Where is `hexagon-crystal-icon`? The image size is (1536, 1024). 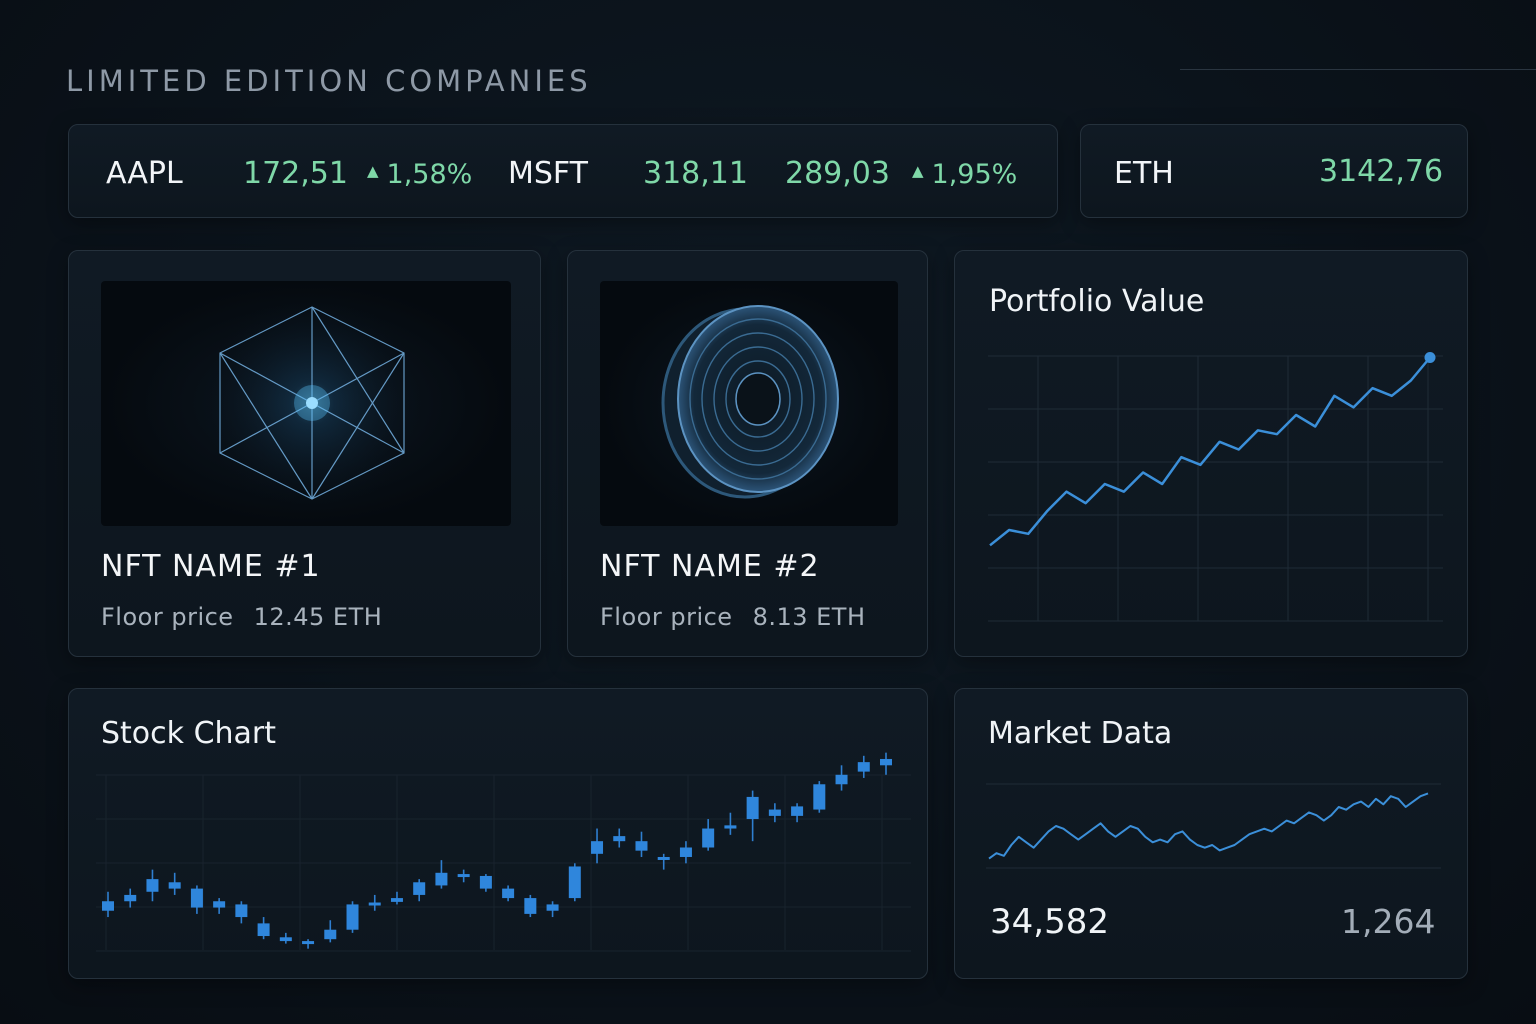
hexagon-crystal-icon is located at coordinates (312, 403).